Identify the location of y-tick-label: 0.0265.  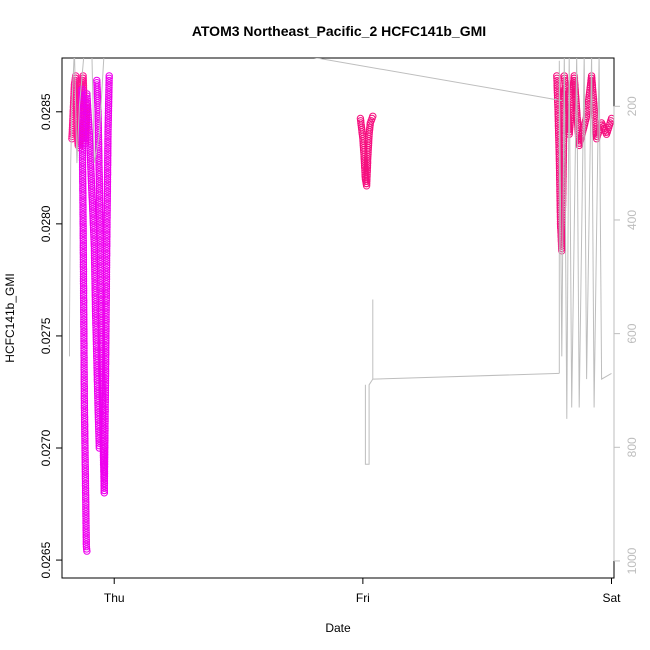
(46, 559).